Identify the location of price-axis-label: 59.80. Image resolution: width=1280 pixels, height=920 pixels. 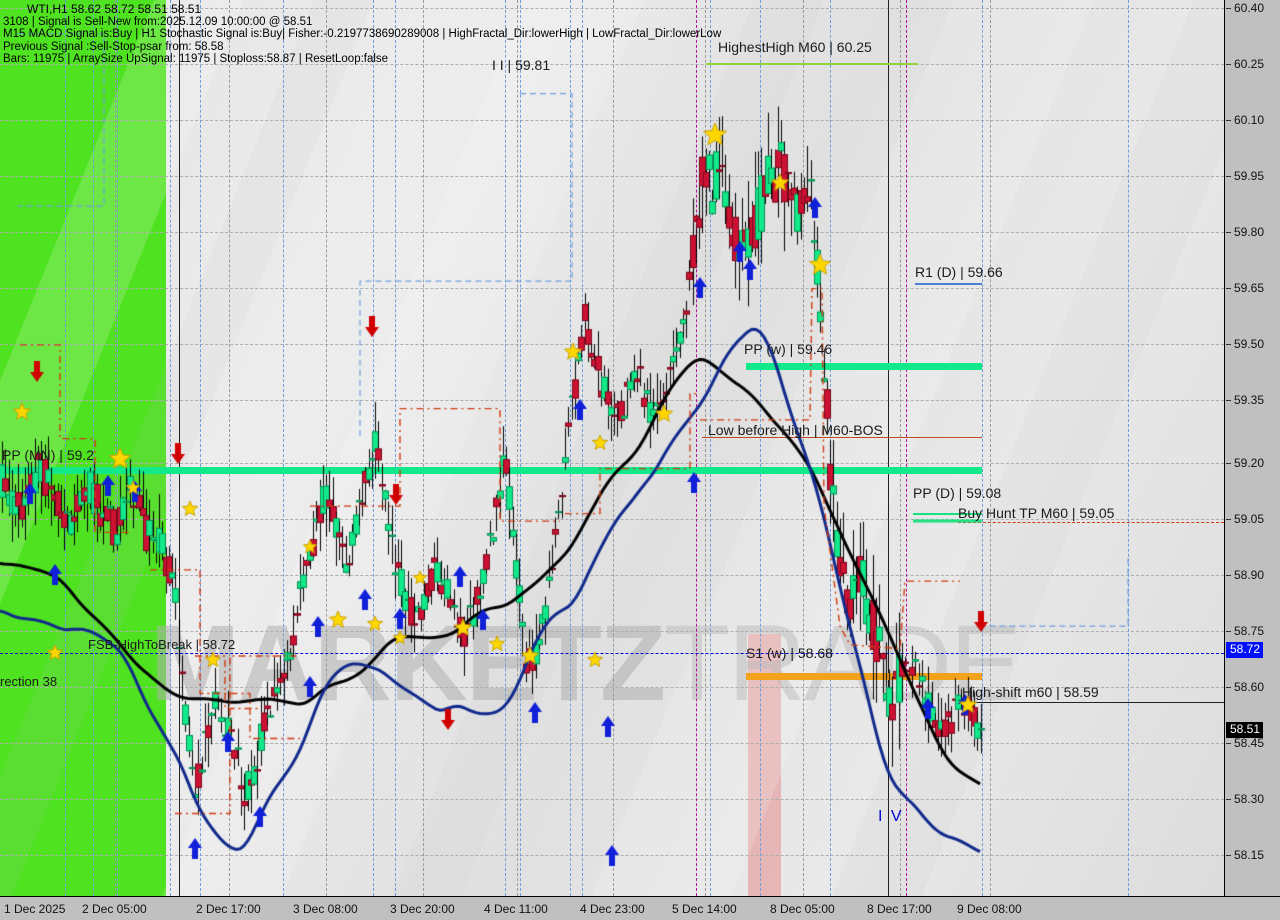
(1249, 232).